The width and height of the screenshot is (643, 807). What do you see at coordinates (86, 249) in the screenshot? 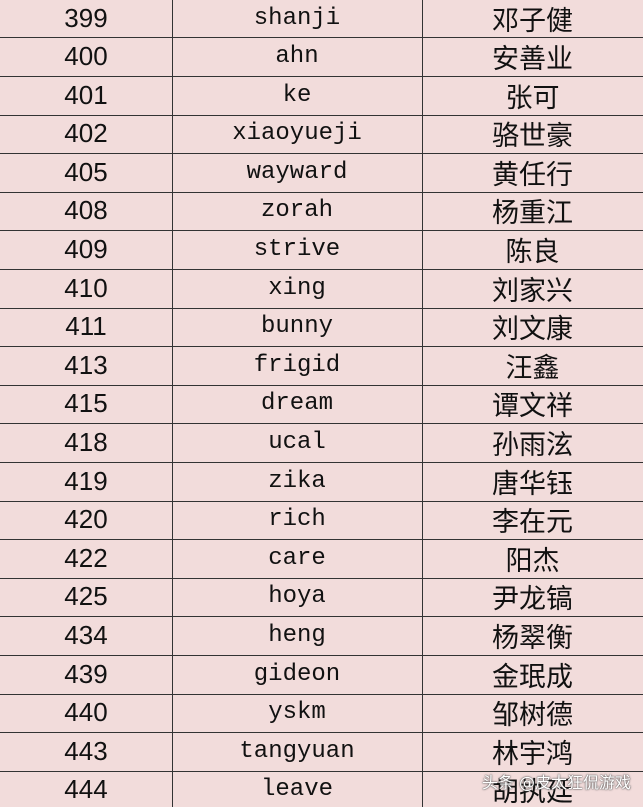
I see `table-cell: 409` at bounding box center [86, 249].